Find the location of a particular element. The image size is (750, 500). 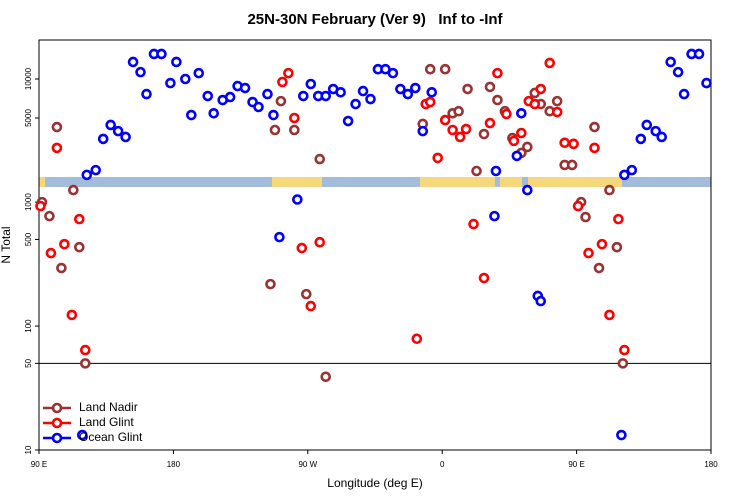

chart-title: 25N-30N February (Ver 9) Inf to -Inf is located at coordinates (375, 19).